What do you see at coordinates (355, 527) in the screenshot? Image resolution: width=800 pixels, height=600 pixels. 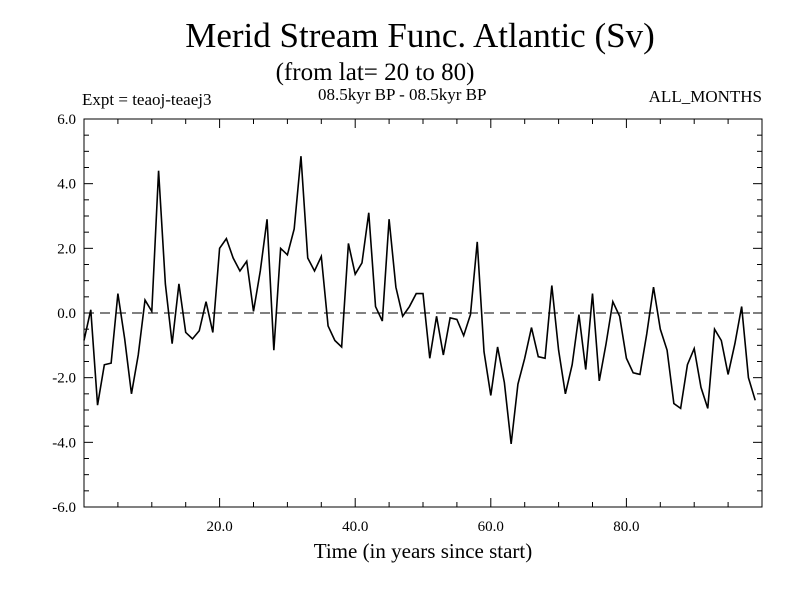 I see `x-tick-label: 40.0` at bounding box center [355, 527].